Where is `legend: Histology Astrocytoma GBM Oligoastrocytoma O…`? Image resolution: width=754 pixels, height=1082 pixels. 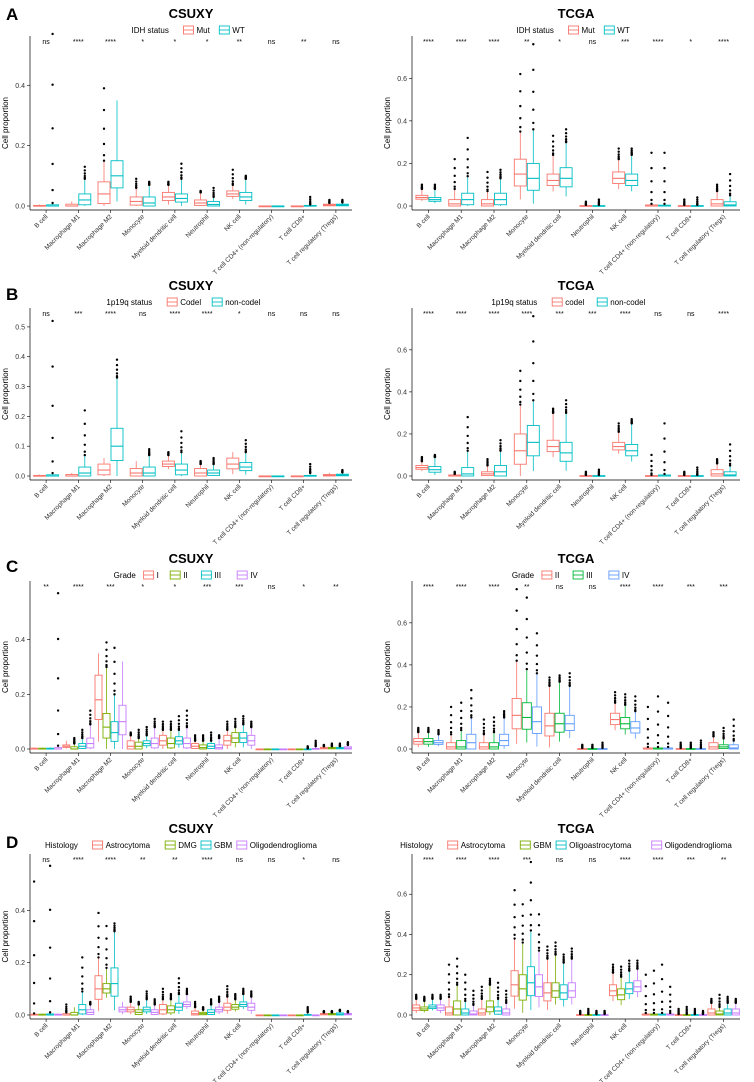
legend: Histology Astrocytoma GBM Oligoastrocytoma O… is located at coordinates (566, 845).